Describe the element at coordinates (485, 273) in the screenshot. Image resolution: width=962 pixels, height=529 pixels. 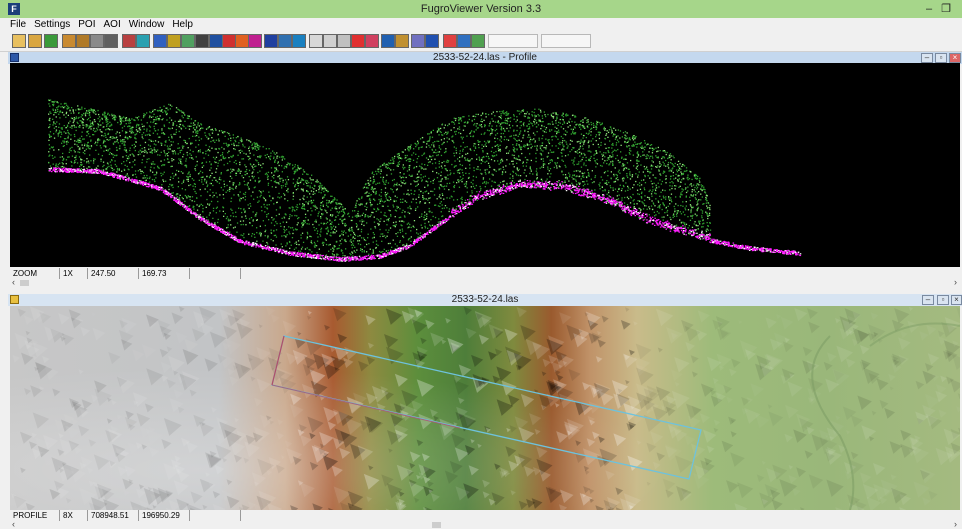
I see `profile-status-bar: ZOOM 1X 247.50 169.73` at that location.